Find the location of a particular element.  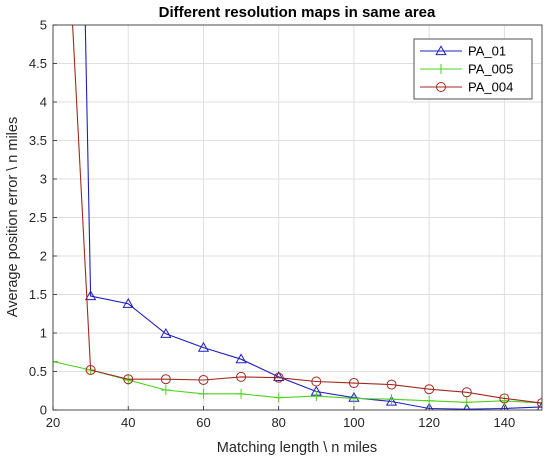

x-tick-label: 20 is located at coordinates (53, 422).